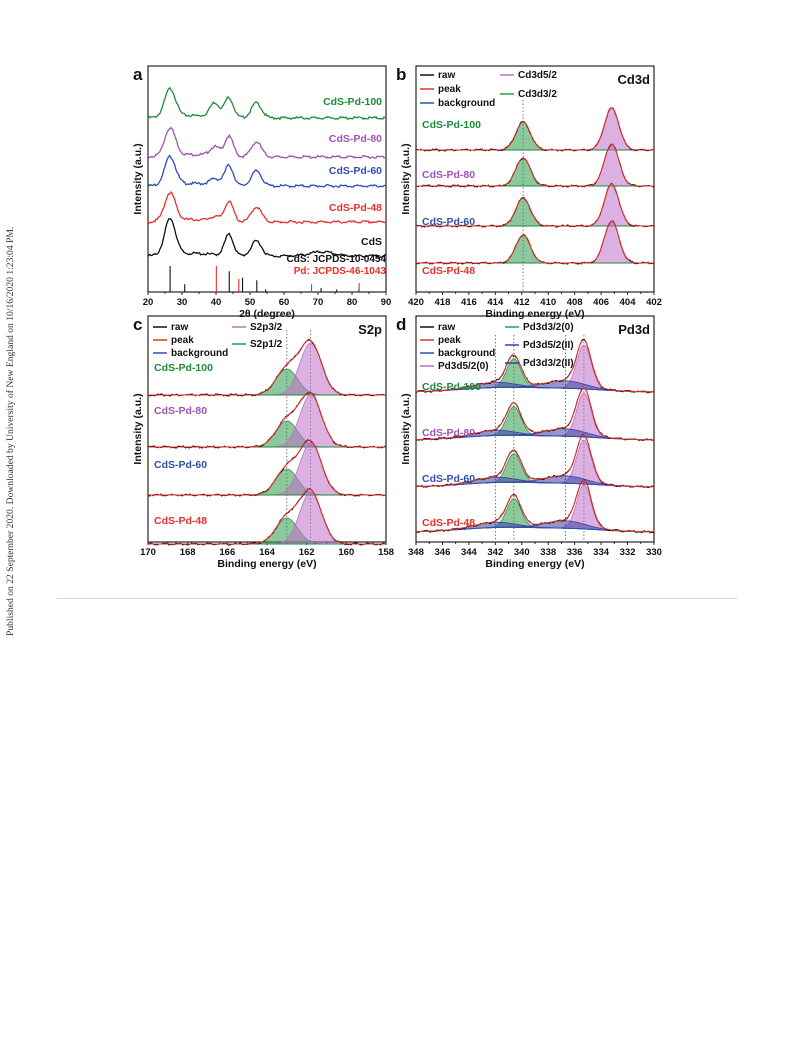  Describe the element at coordinates (522, 302) in the screenshot. I see `x-tick-label: 412` at that location.